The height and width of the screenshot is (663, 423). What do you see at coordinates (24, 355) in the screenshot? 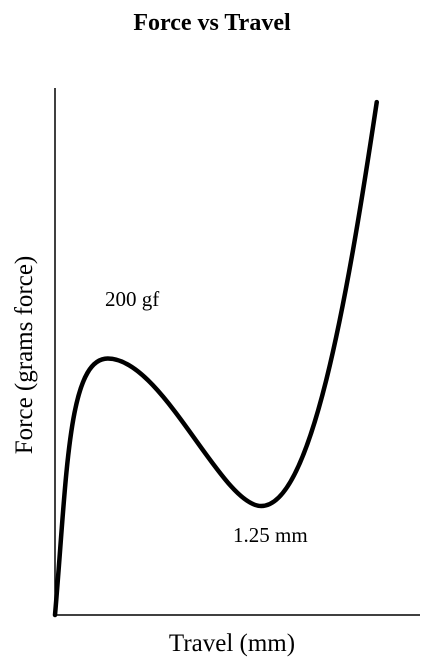
I see `y-axis-label: Force (grams force)` at bounding box center [24, 355].